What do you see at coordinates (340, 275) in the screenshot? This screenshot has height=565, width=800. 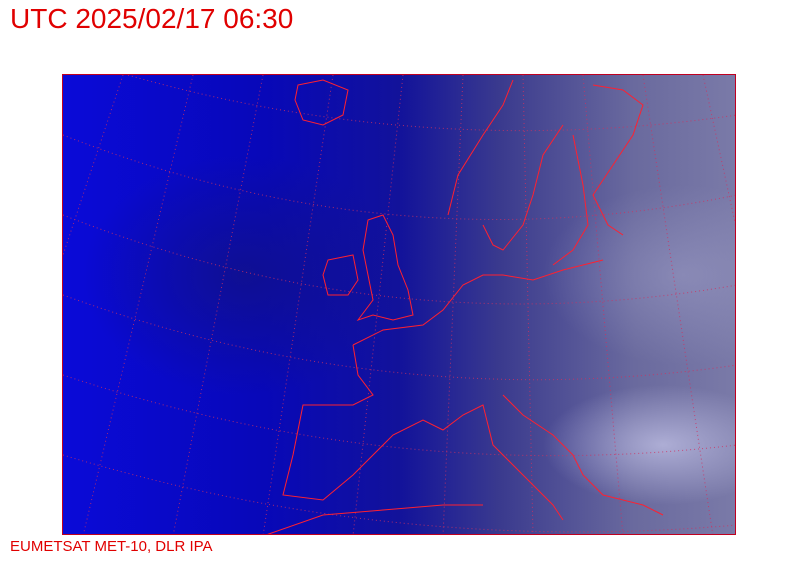 I see `ireland-coast` at bounding box center [340, 275].